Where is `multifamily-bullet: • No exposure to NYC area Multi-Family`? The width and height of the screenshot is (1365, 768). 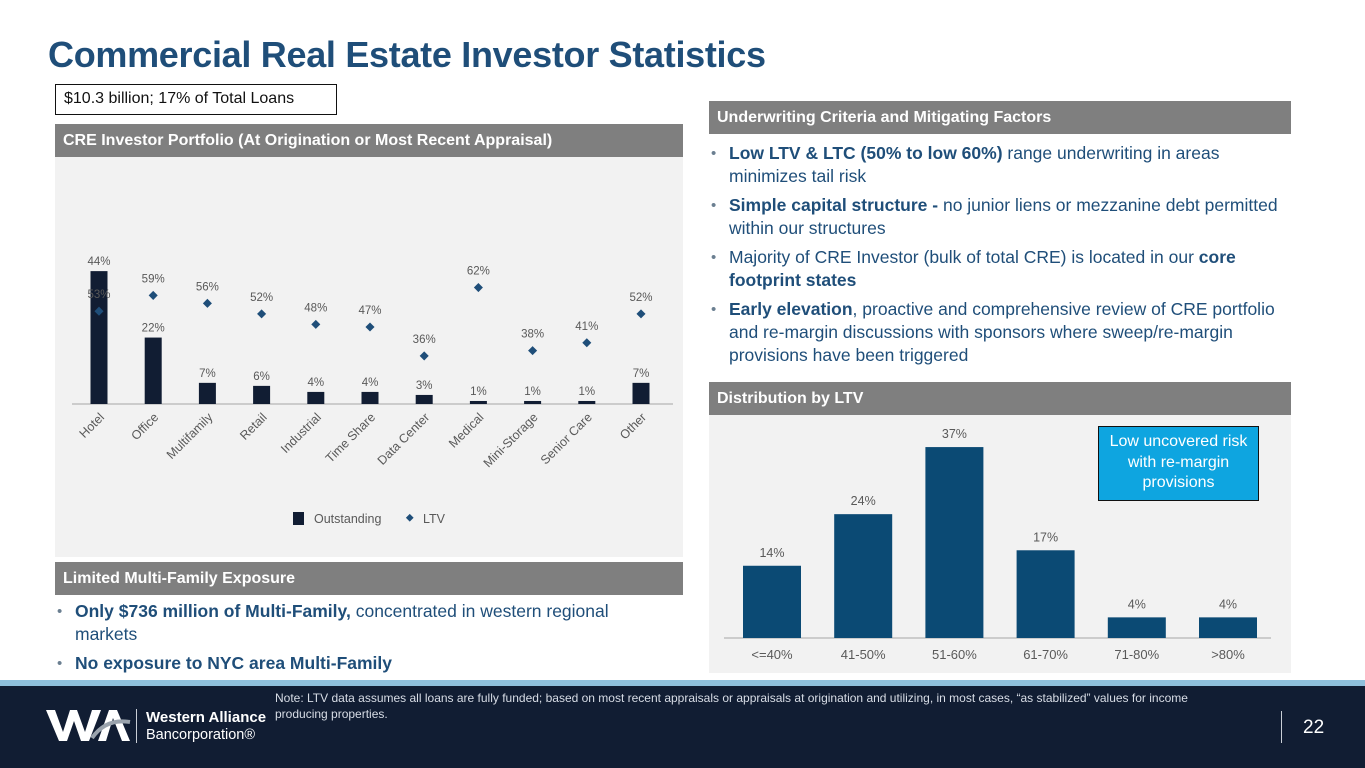 multifamily-bullet: • No exposure to NYC area Multi-Family is located at coordinates (365, 663).